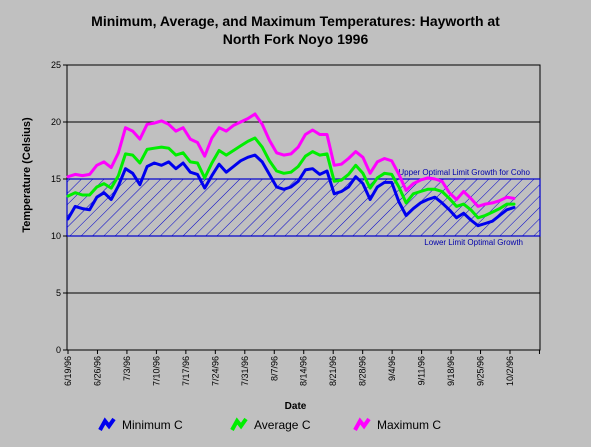  Describe the element at coordinates (392, 368) in the screenshot. I see `x-tick-label-11: 9/4/96` at that location.